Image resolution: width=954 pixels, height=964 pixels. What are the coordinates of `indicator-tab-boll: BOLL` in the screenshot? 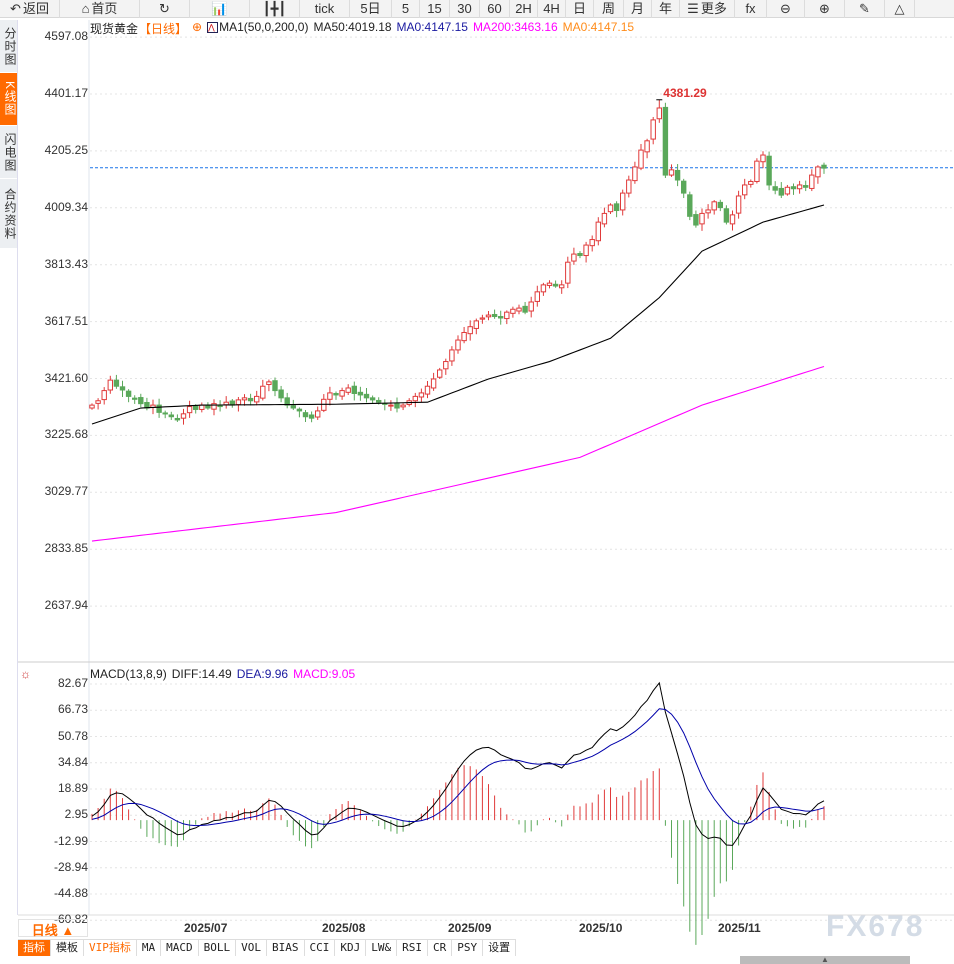 It's located at (218, 948).